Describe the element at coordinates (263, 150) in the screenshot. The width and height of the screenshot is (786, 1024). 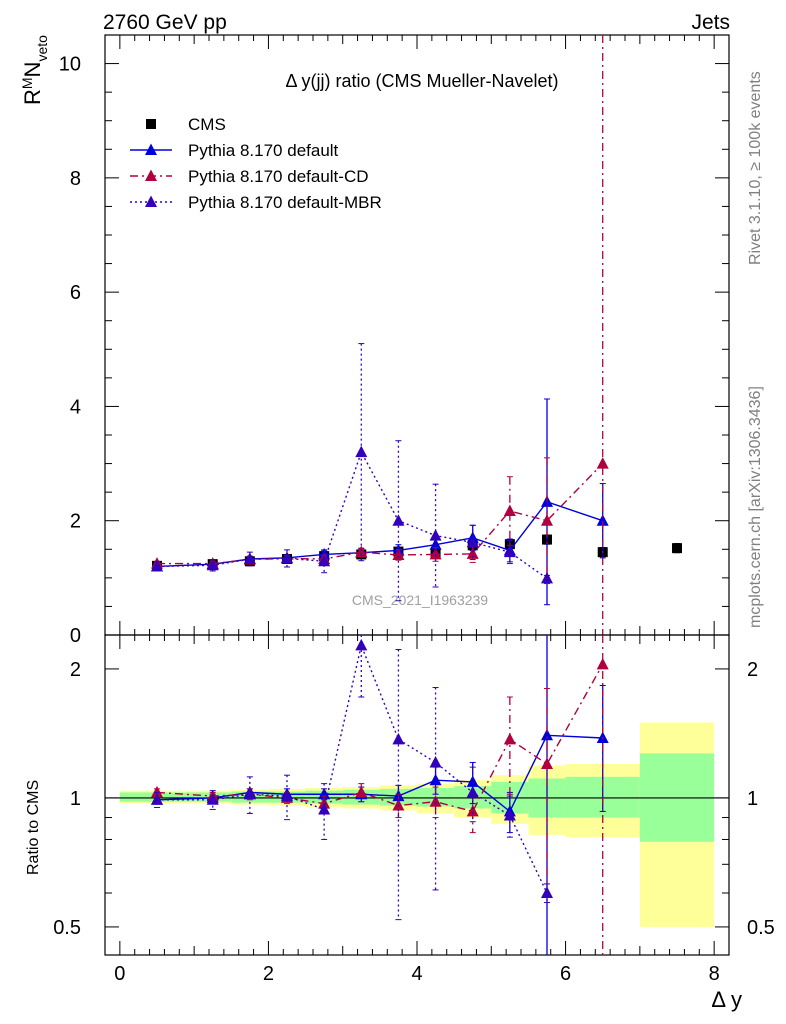
I see `legend-label: Pythia 8.170 default` at that location.